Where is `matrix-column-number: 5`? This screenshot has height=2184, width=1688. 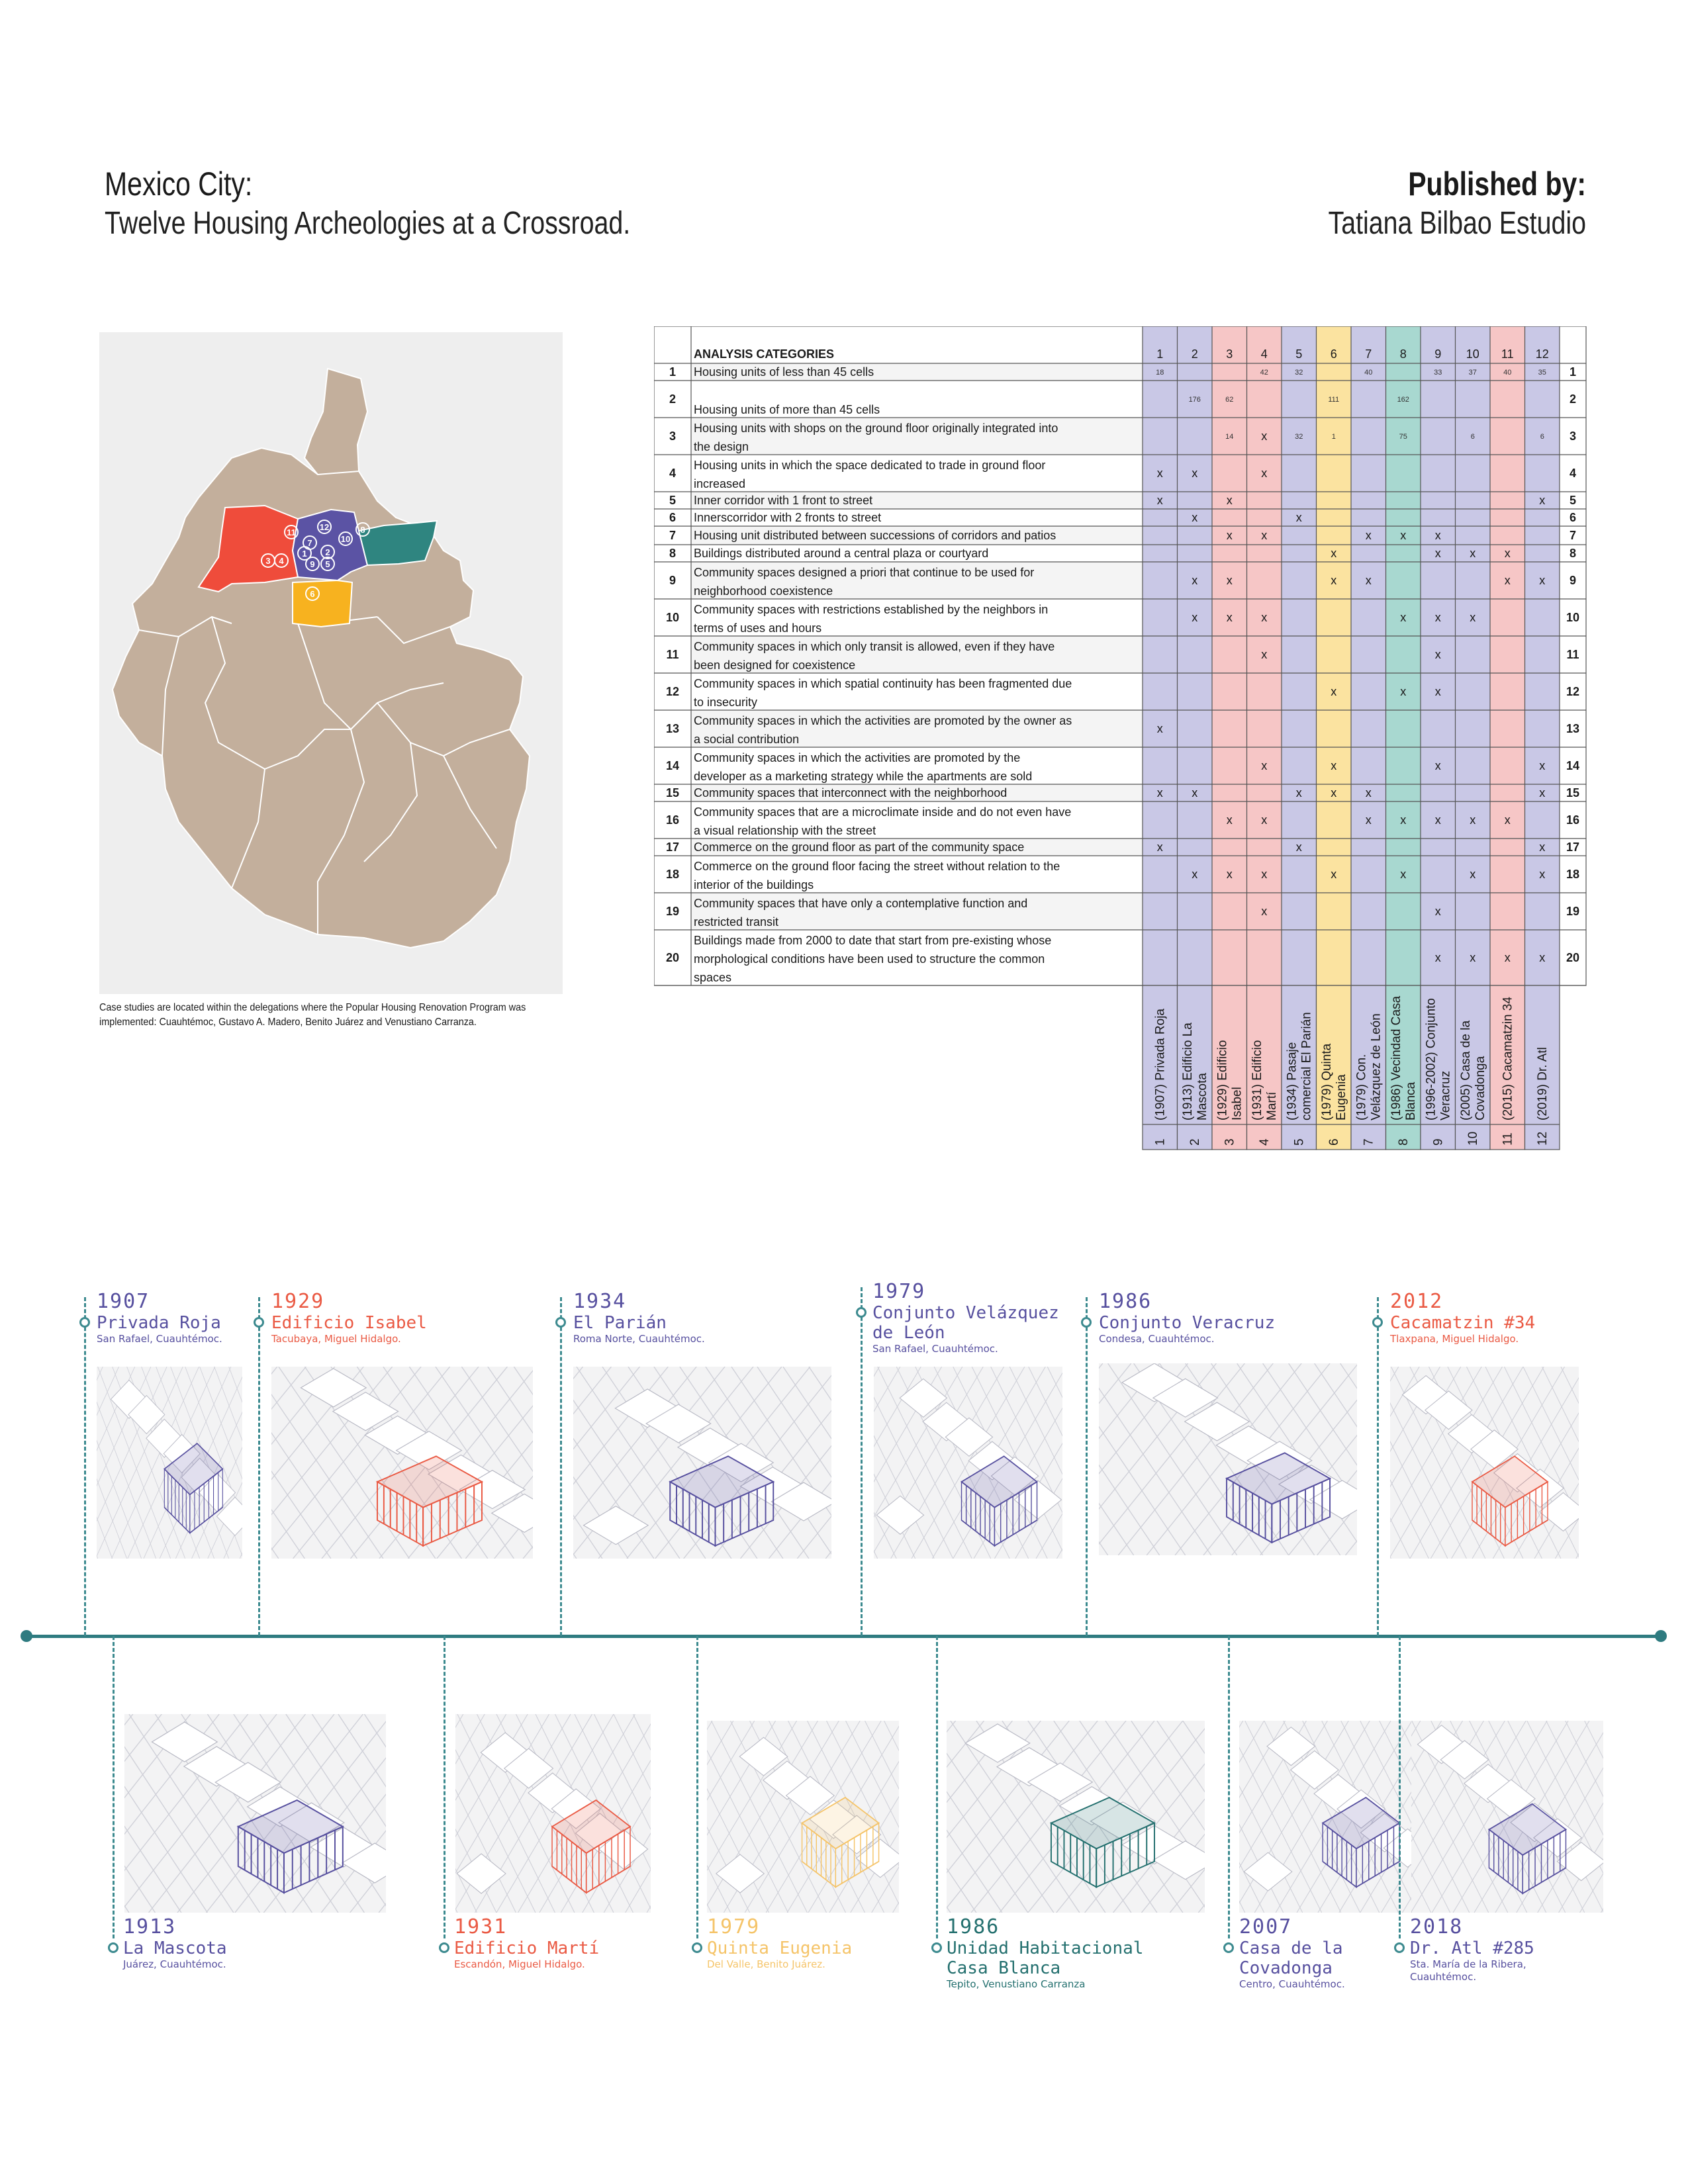 matrix-column-number: 5 is located at coordinates (1298, 354).